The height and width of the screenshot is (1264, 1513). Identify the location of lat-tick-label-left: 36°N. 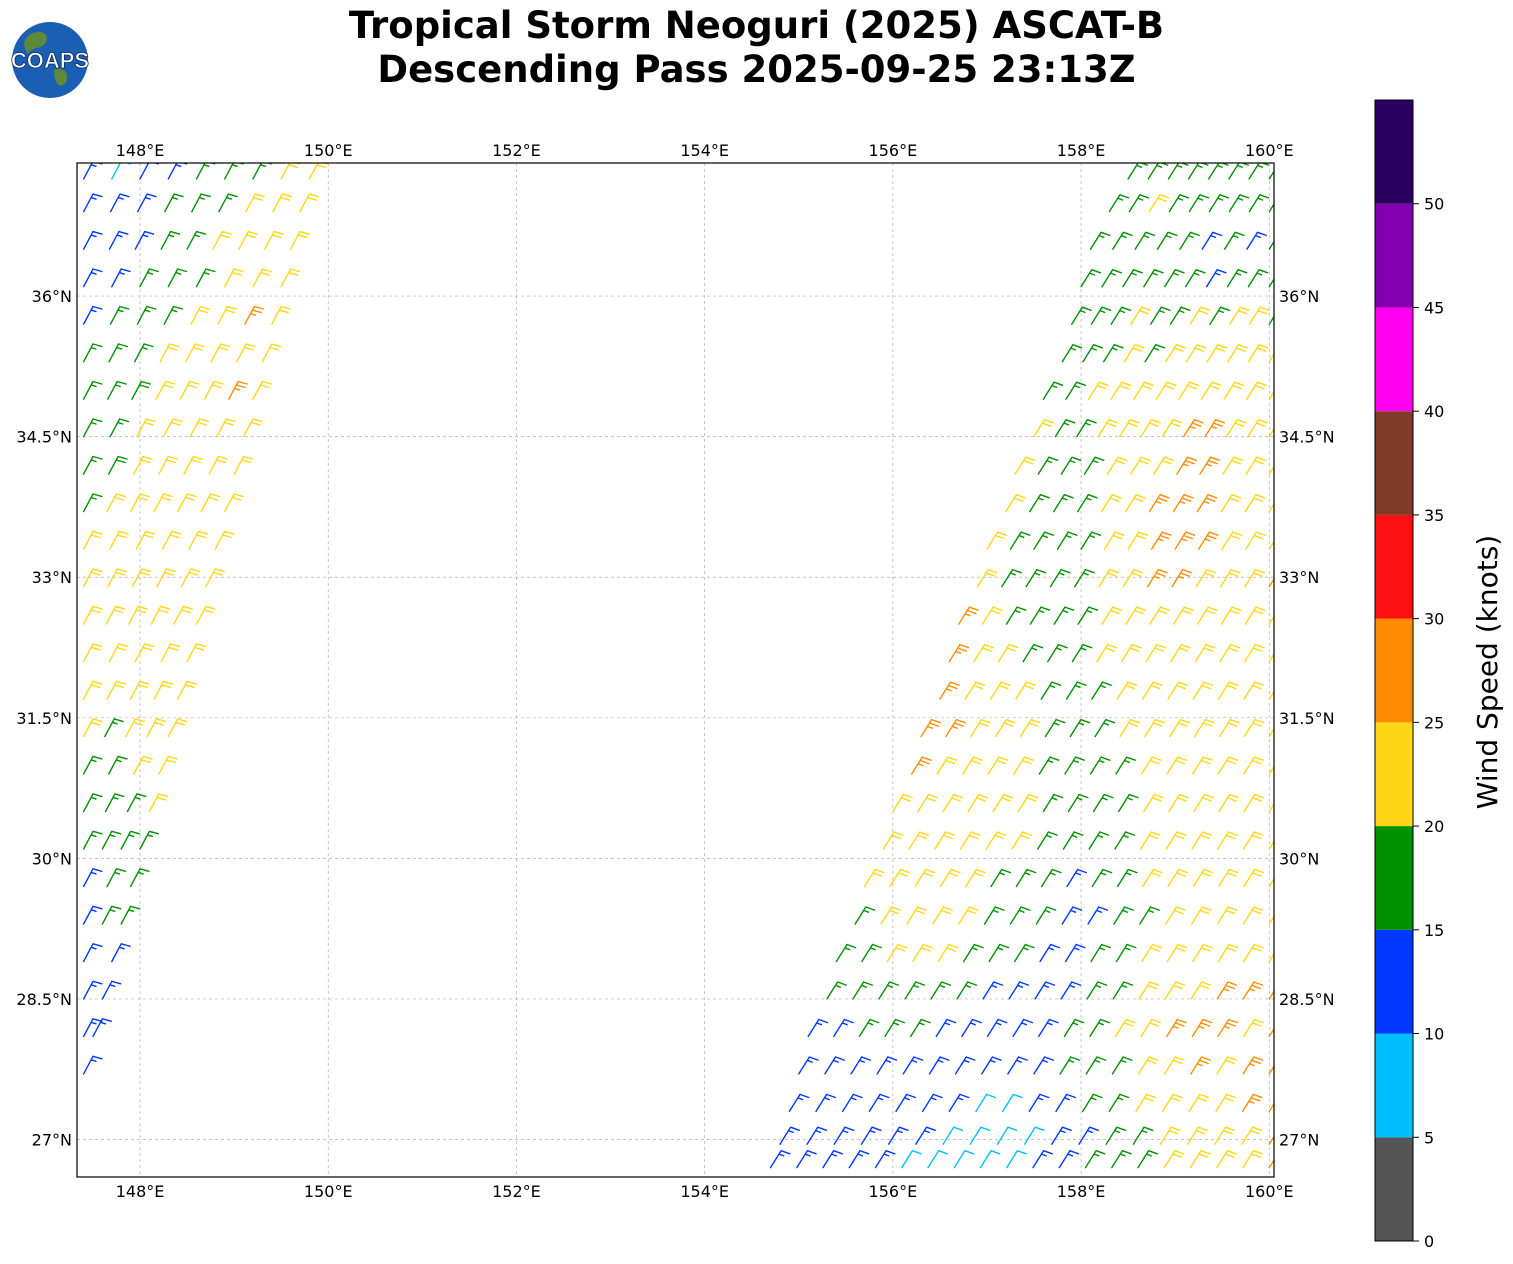
(52, 296).